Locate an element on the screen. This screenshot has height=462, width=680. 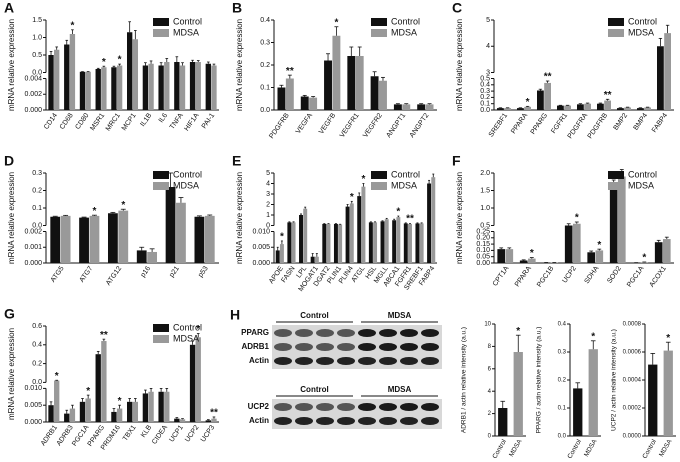
x-tick-label: HIF1A is located at coordinates (191, 122).